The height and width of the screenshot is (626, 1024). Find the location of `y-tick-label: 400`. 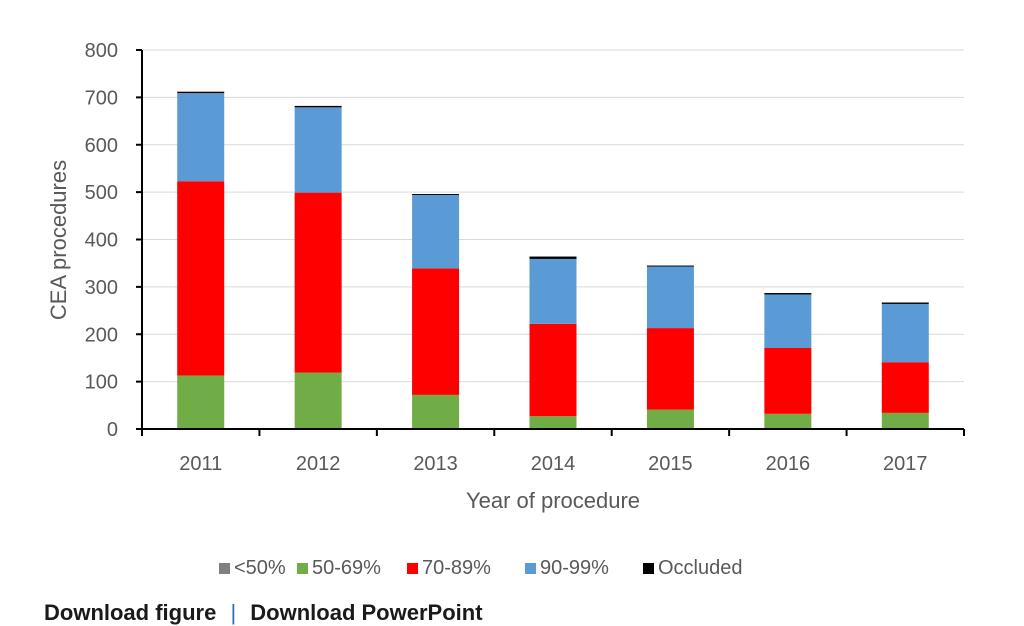

y-tick-label: 400 is located at coordinates (101, 241).